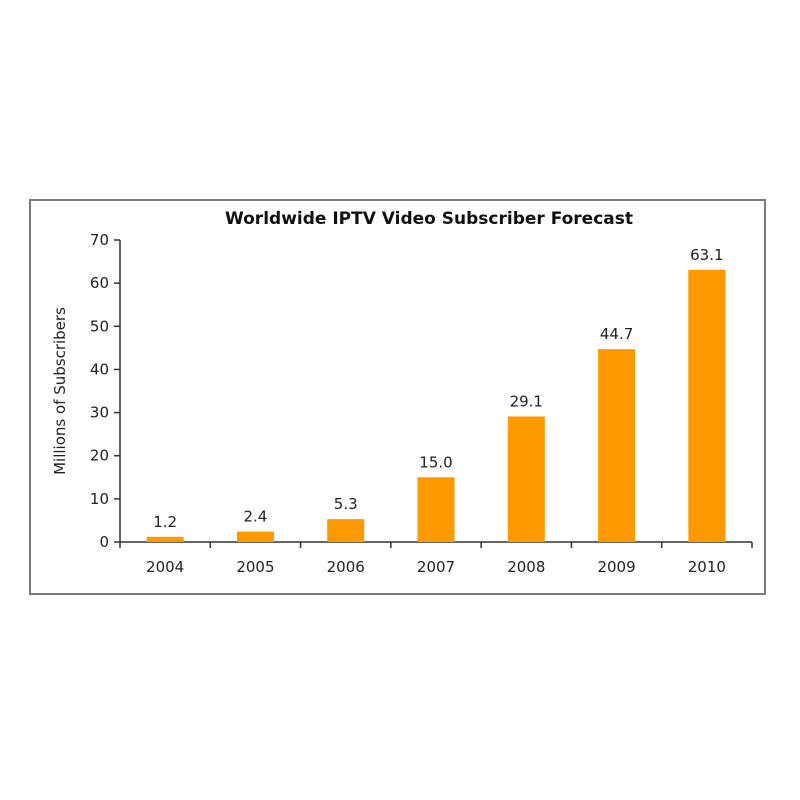 The height and width of the screenshot is (800, 800). I want to click on y-tick-label: 30, so click(99, 413).